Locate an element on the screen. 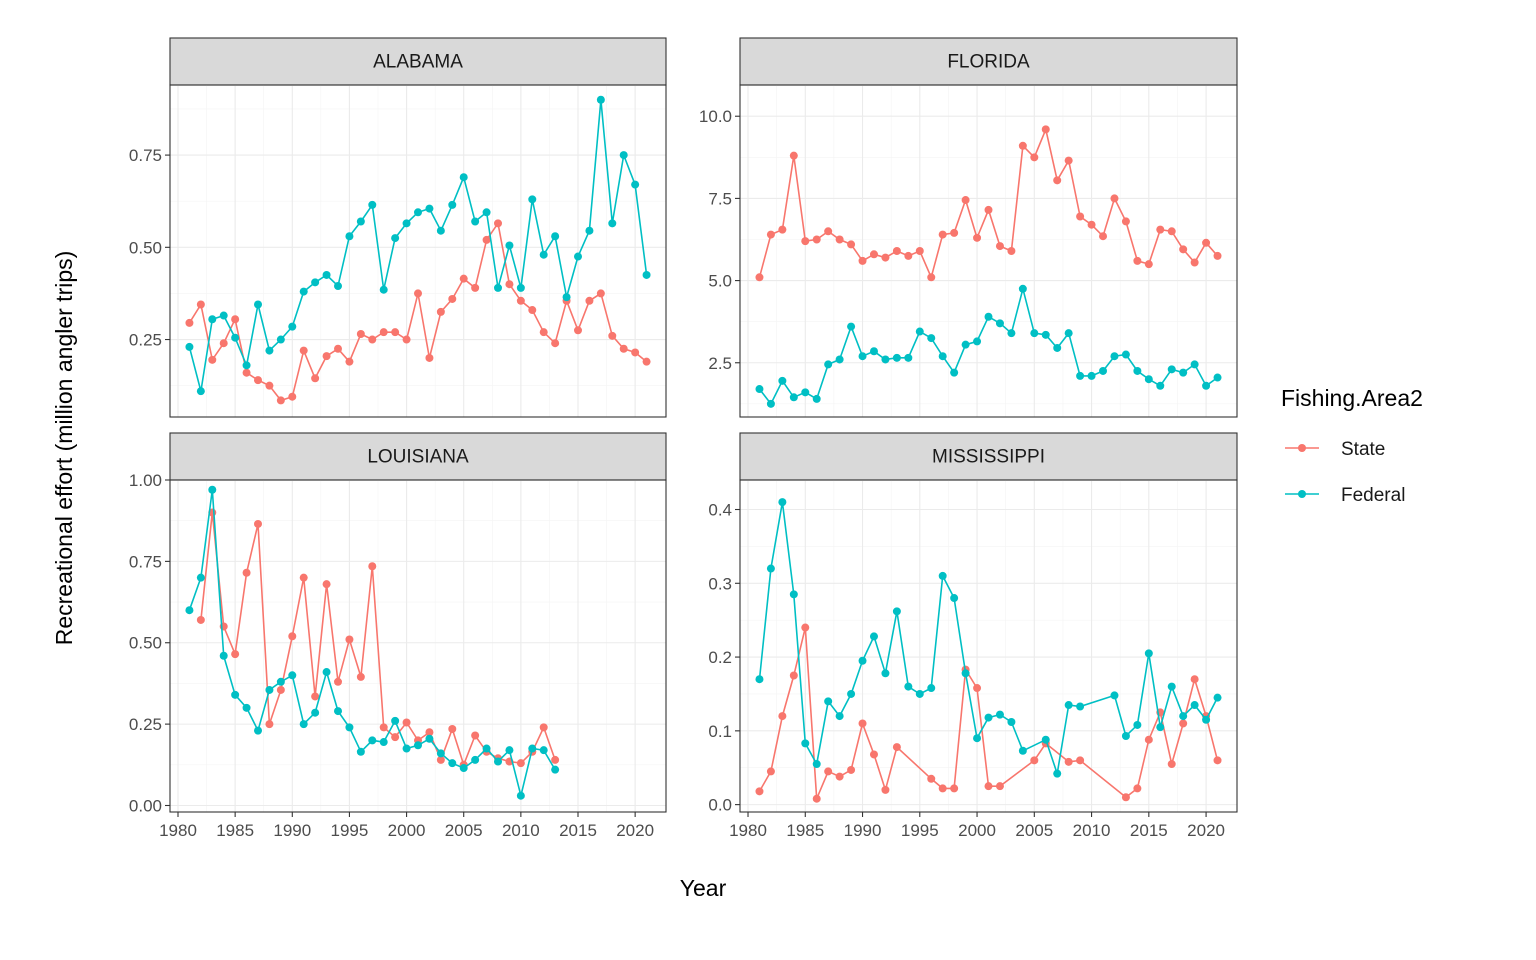 Image resolution: width=1536 pixels, height=960 pixels. strip-florida is located at coordinates (988, 61).